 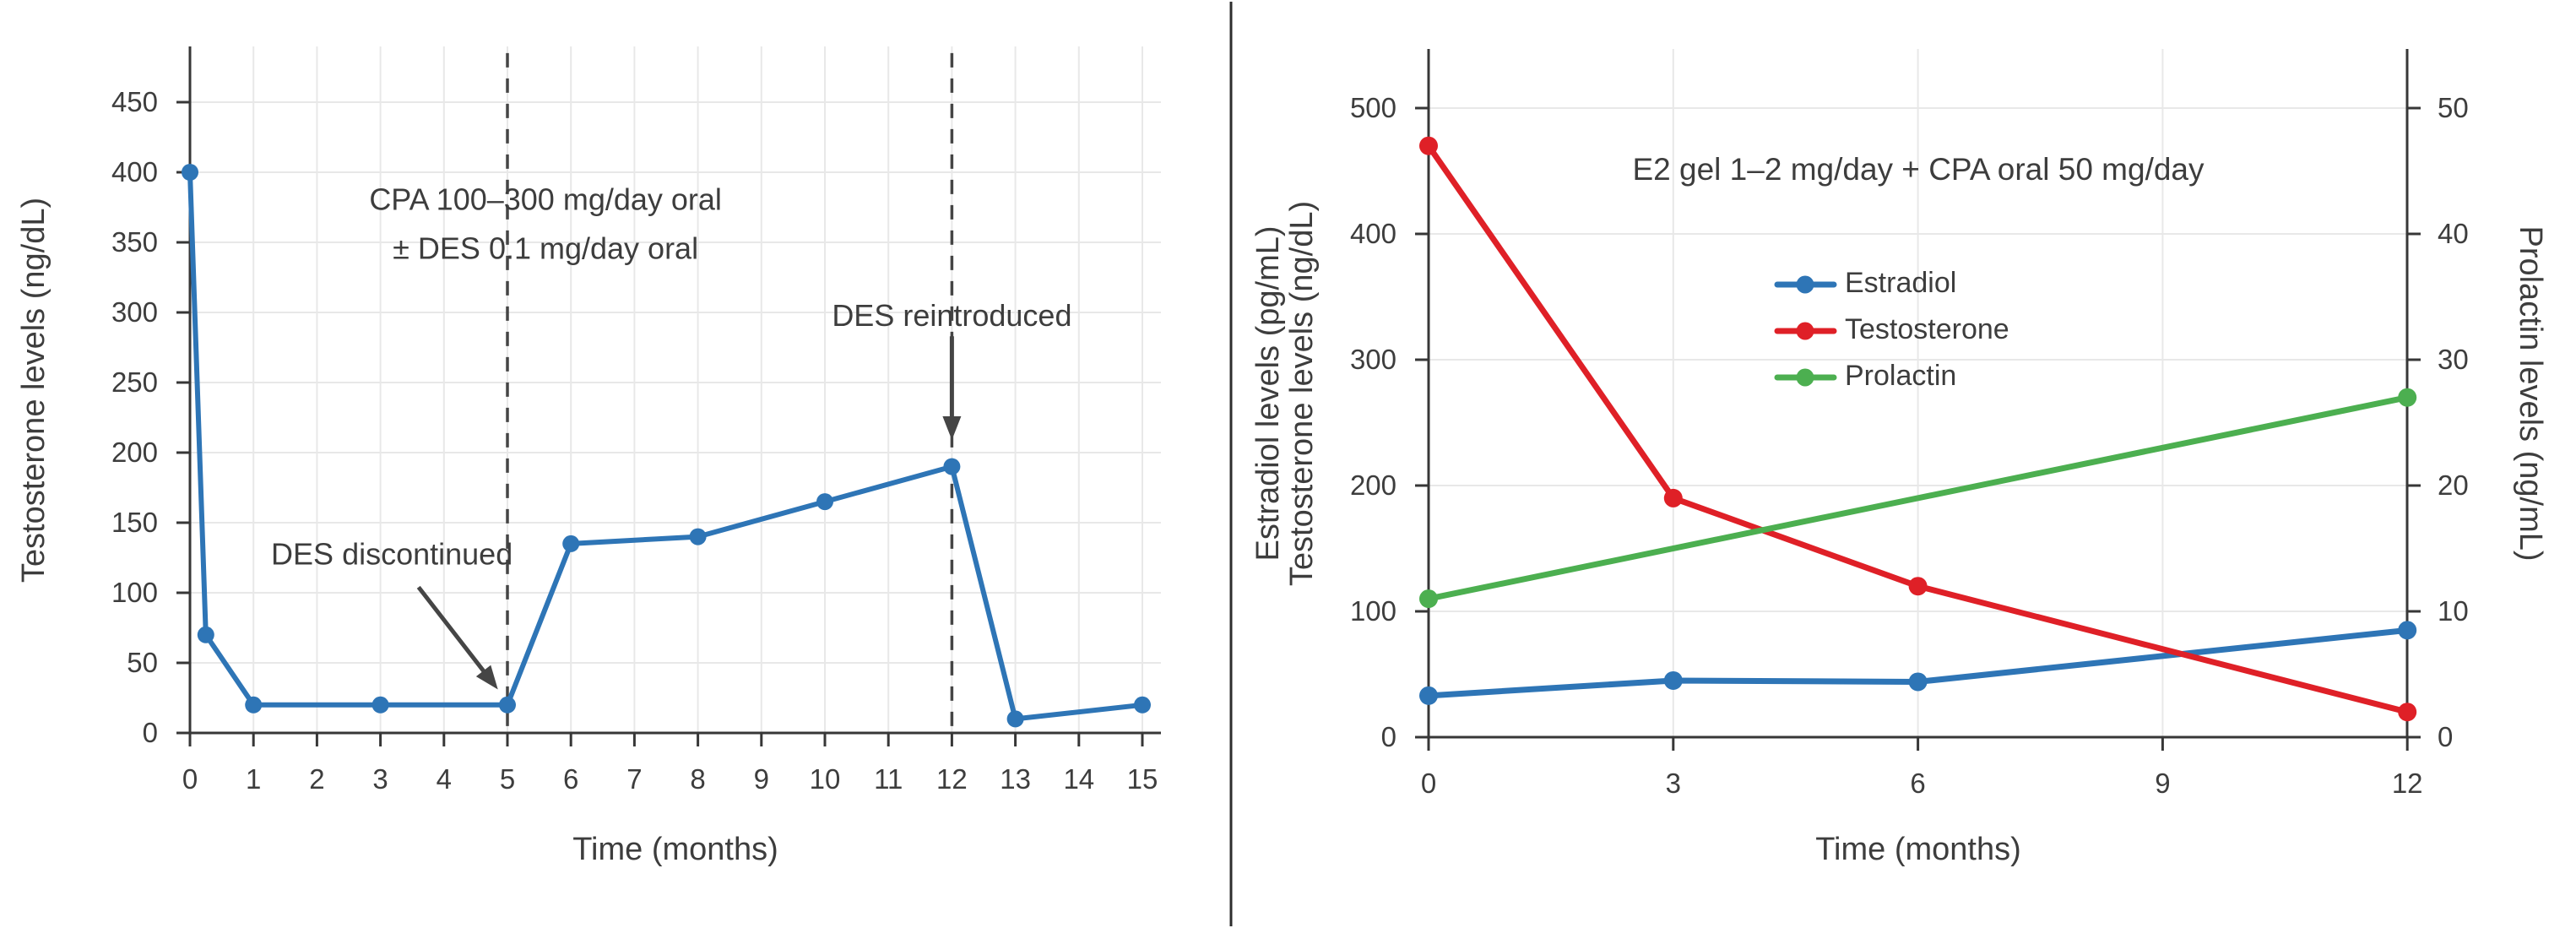 I want to click on series-prolactin, so click(x=1918, y=498).